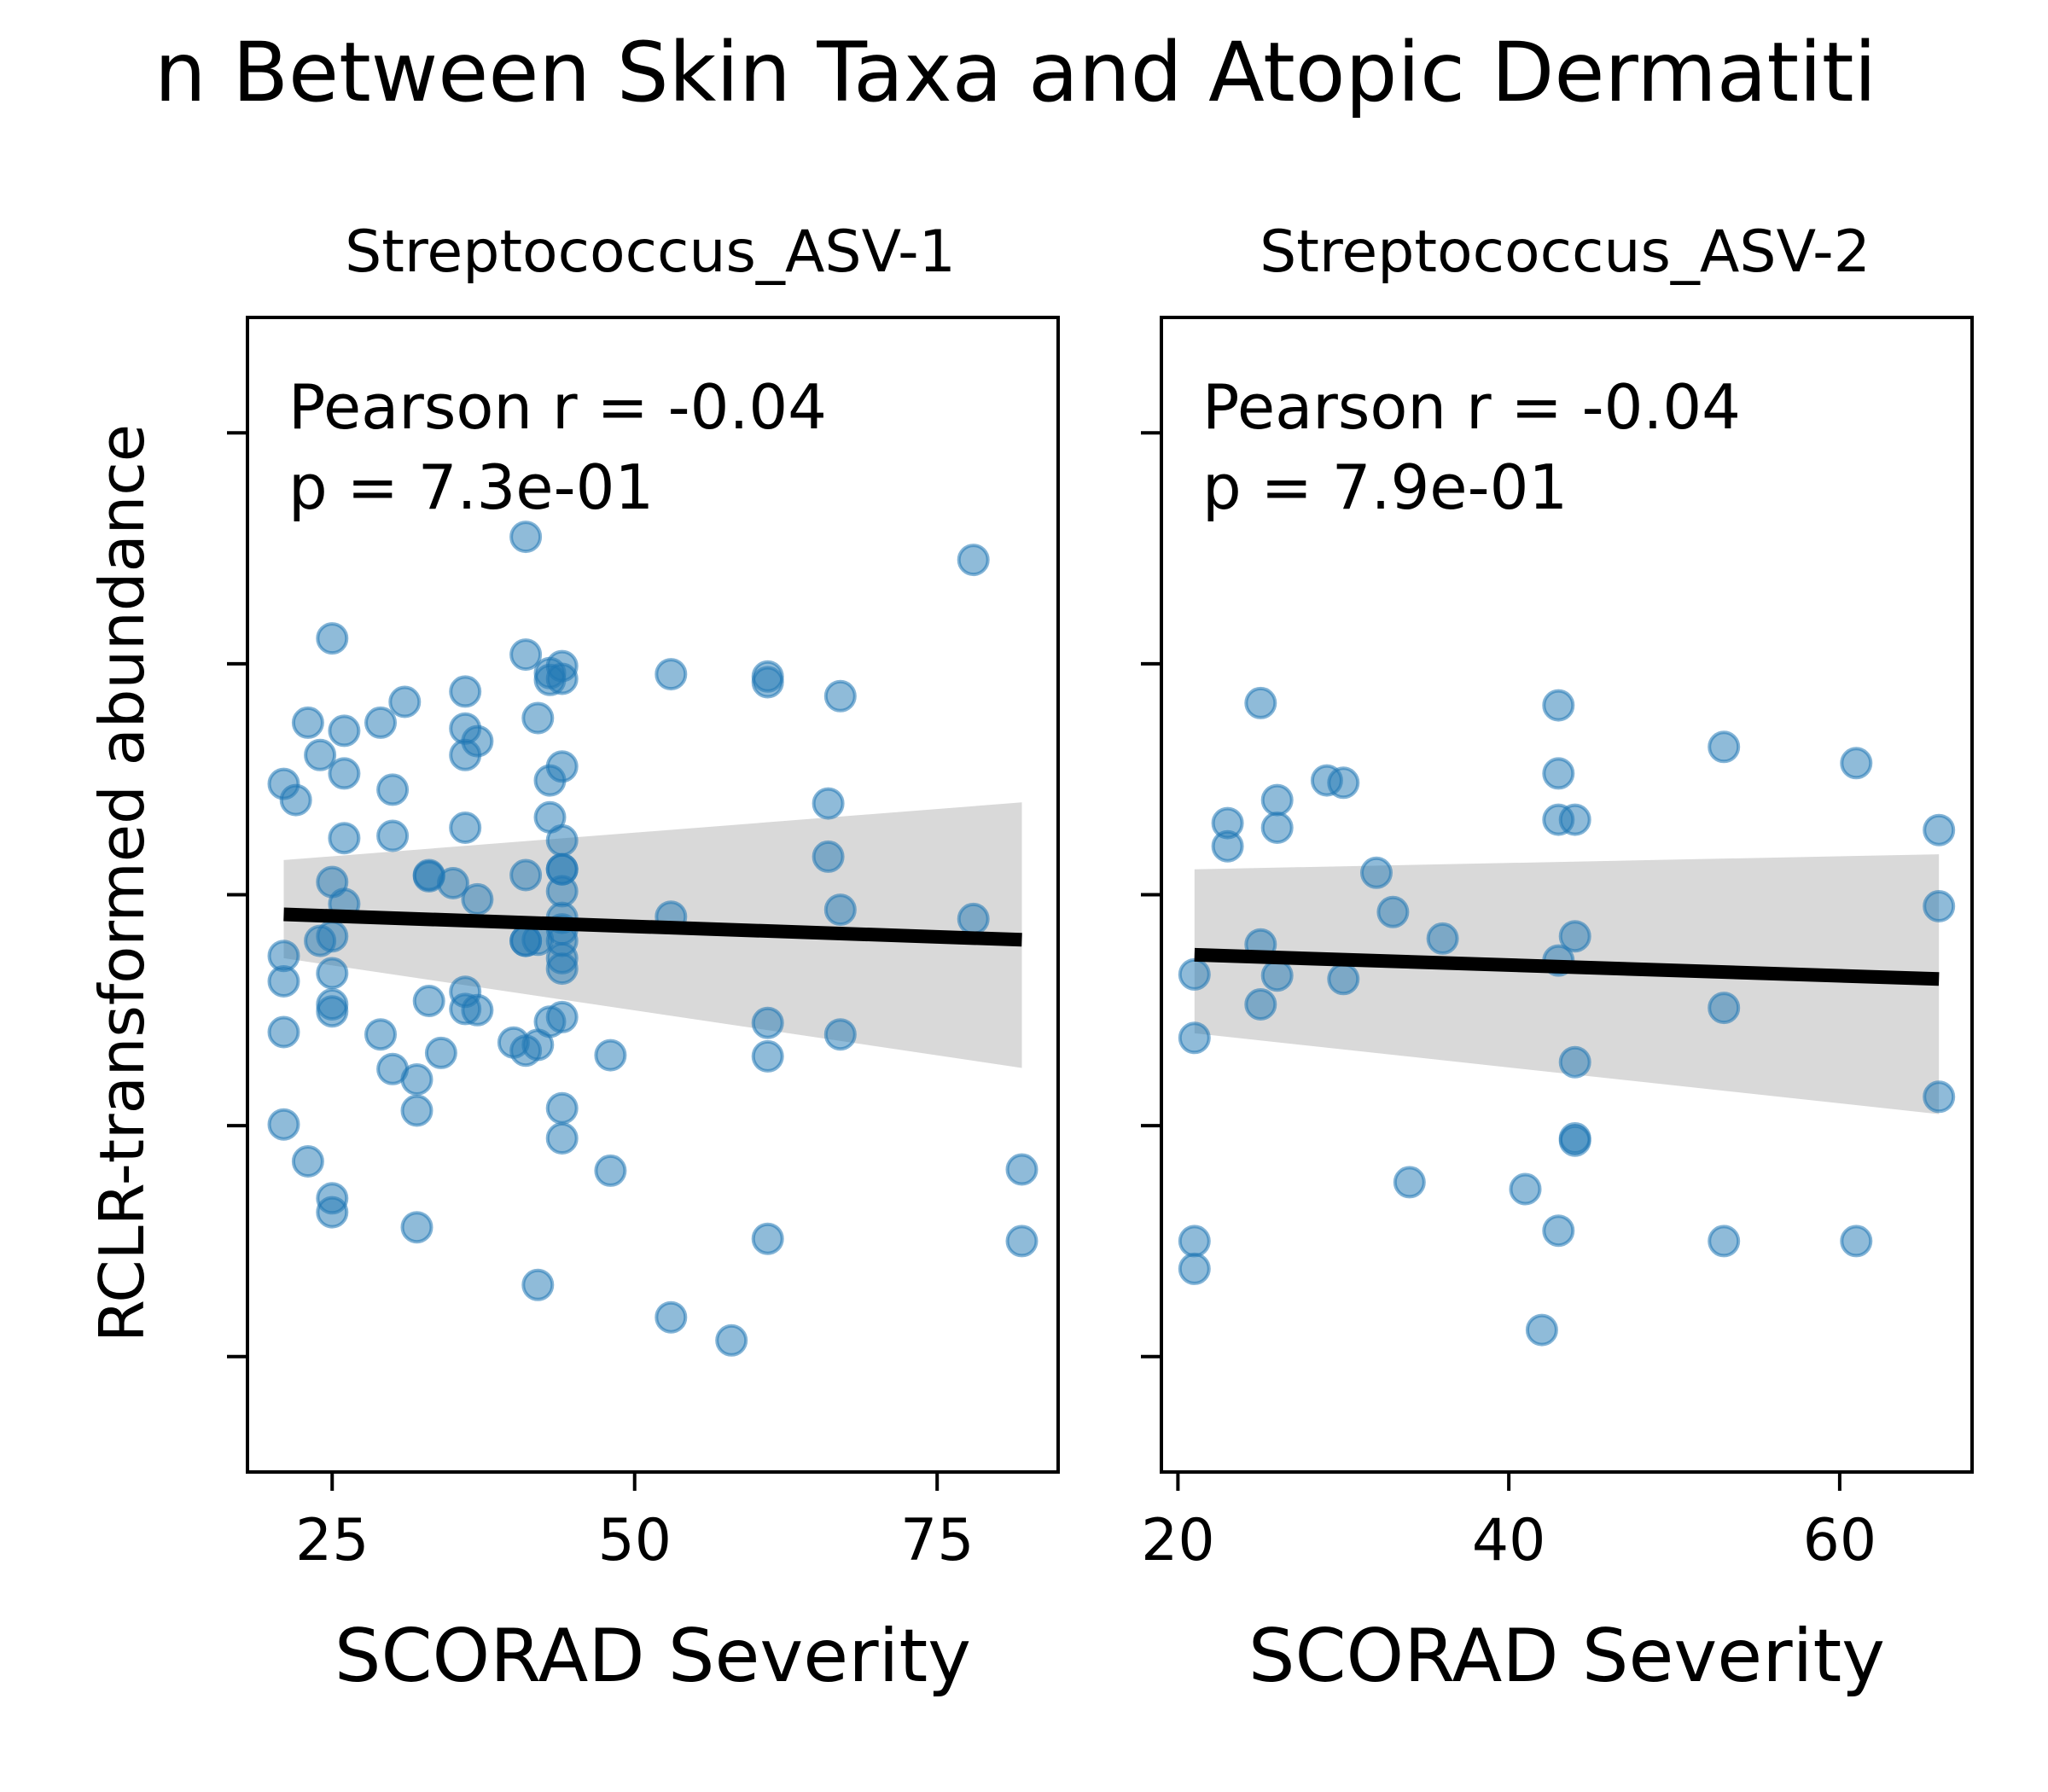 This screenshot has width=2048, height=1792. I want to click on subplot-1-title: Streptococcus_ASV-1, so click(650, 252).